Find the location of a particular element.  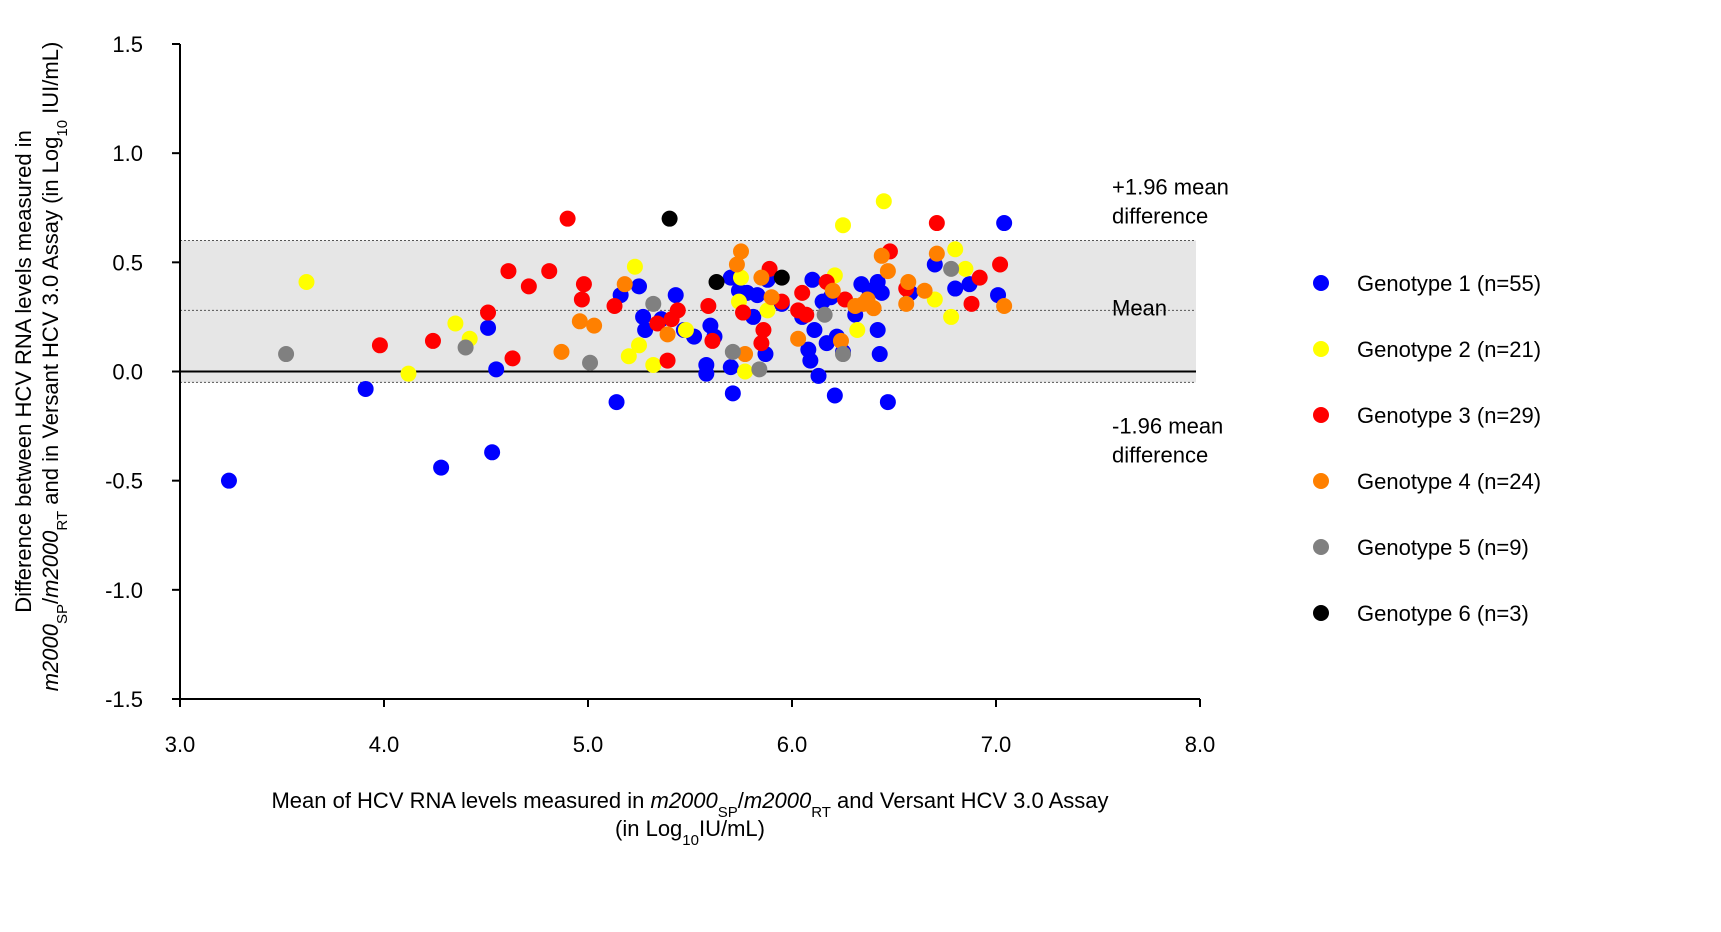

y-tick-label: 0.0 is located at coordinates (127, 372).